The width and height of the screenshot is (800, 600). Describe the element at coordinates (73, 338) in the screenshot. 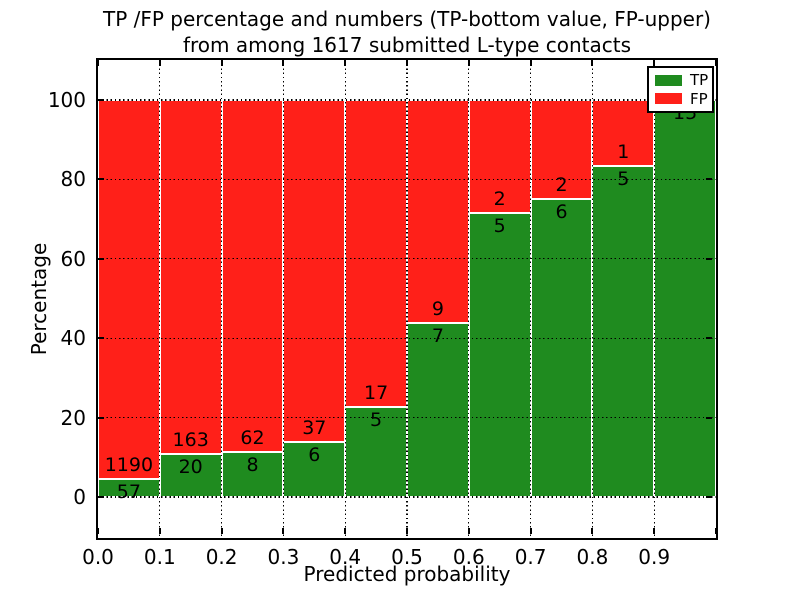

I see `y-tick-label: 40` at that location.